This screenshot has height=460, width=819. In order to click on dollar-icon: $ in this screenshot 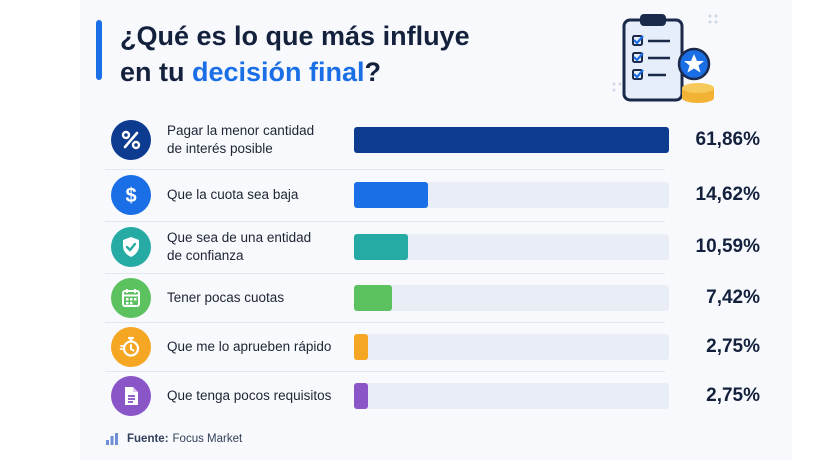, I will do `click(131, 195)`.